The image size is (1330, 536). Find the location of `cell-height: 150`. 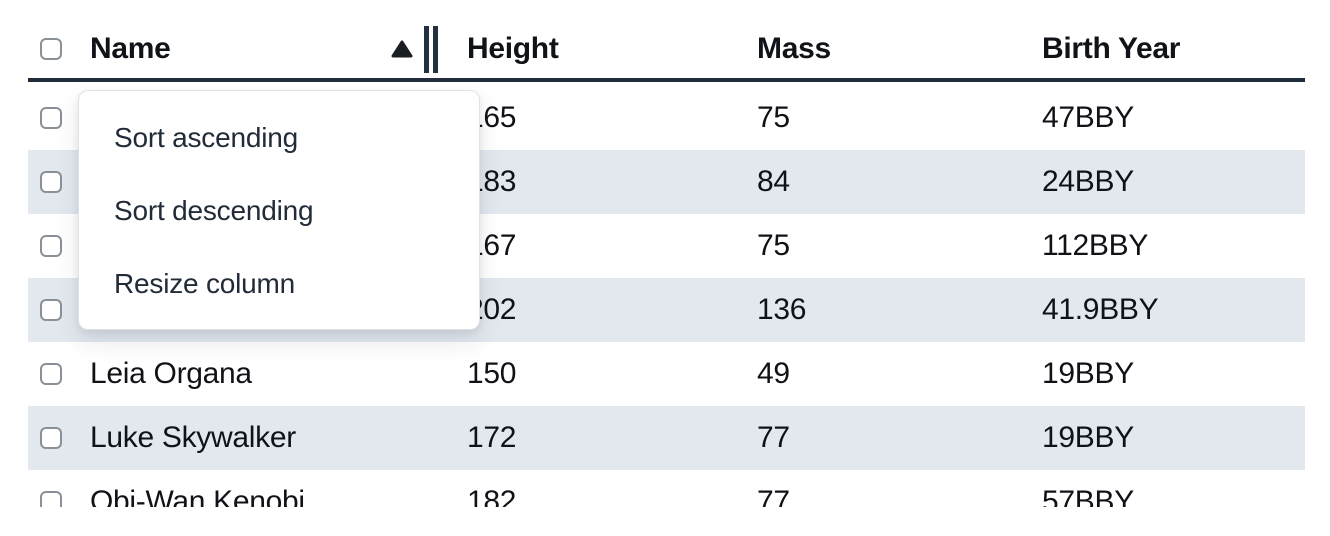

cell-height: 150 is located at coordinates (492, 373).